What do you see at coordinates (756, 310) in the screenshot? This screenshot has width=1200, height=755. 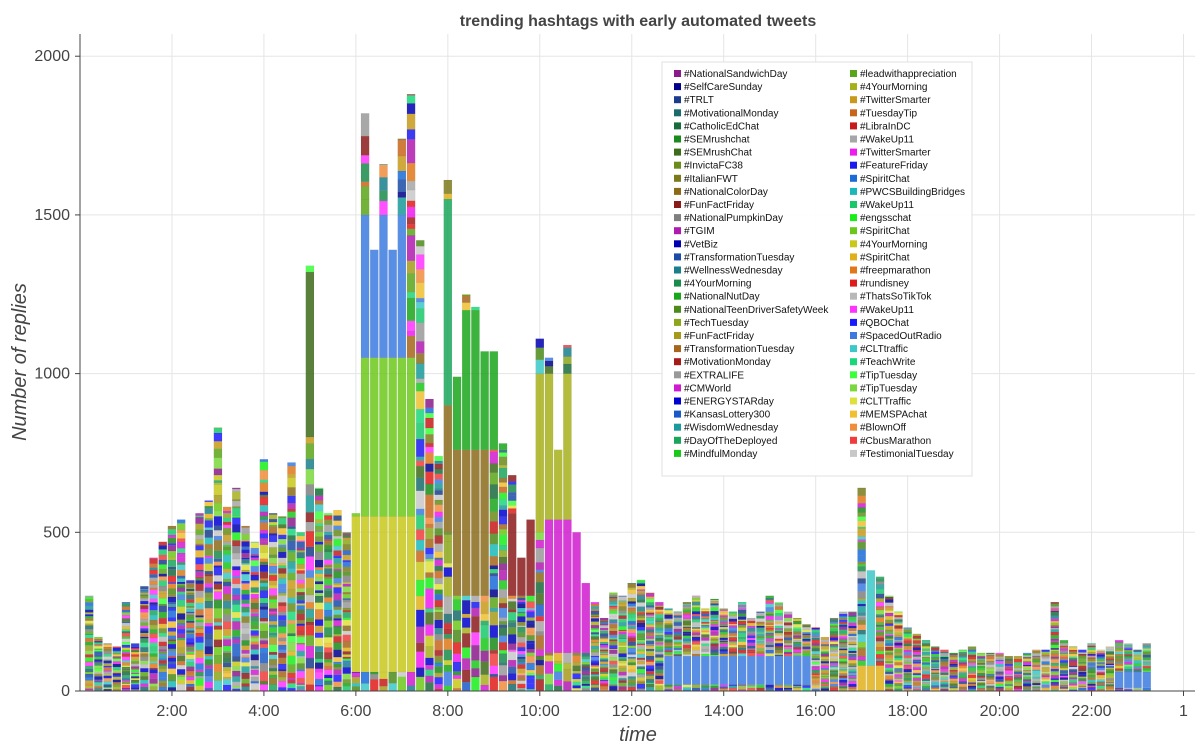 I see `legend-label: #NationalTeenDriverSafetyWeek` at bounding box center [756, 310].